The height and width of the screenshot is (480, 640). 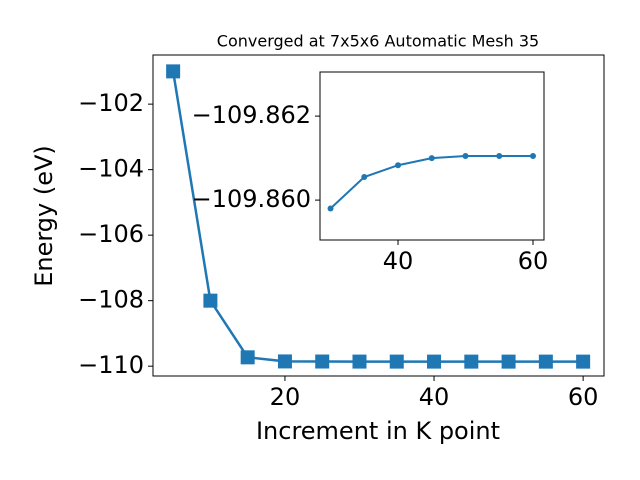 What do you see at coordinates (378, 431) in the screenshot?
I see `x-axis-label: Increment in K point` at bounding box center [378, 431].